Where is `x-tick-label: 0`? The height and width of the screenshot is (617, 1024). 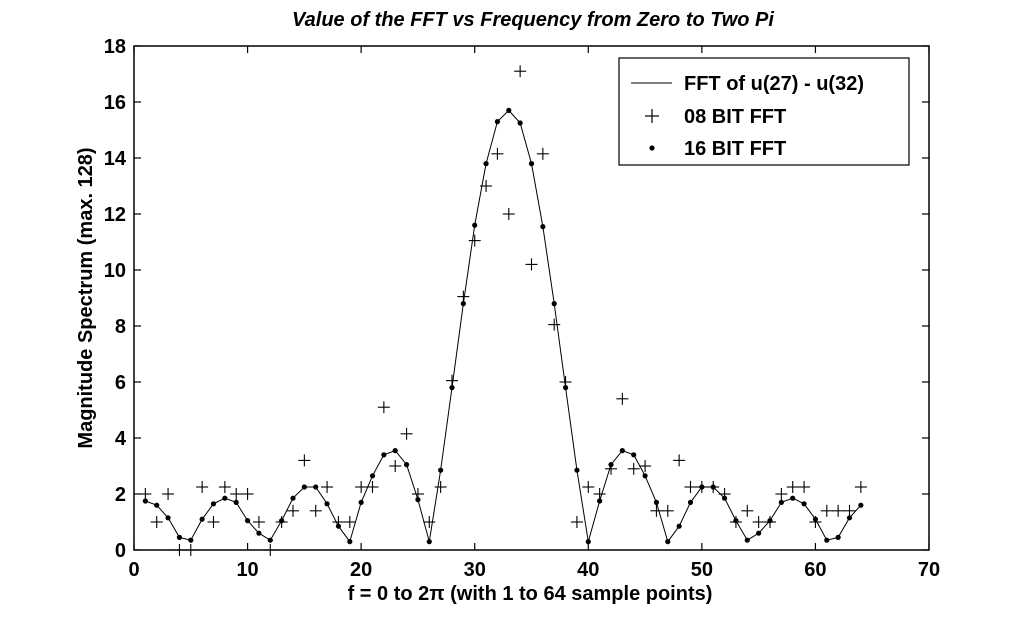 x-tick-label: 0 is located at coordinates (133, 570).